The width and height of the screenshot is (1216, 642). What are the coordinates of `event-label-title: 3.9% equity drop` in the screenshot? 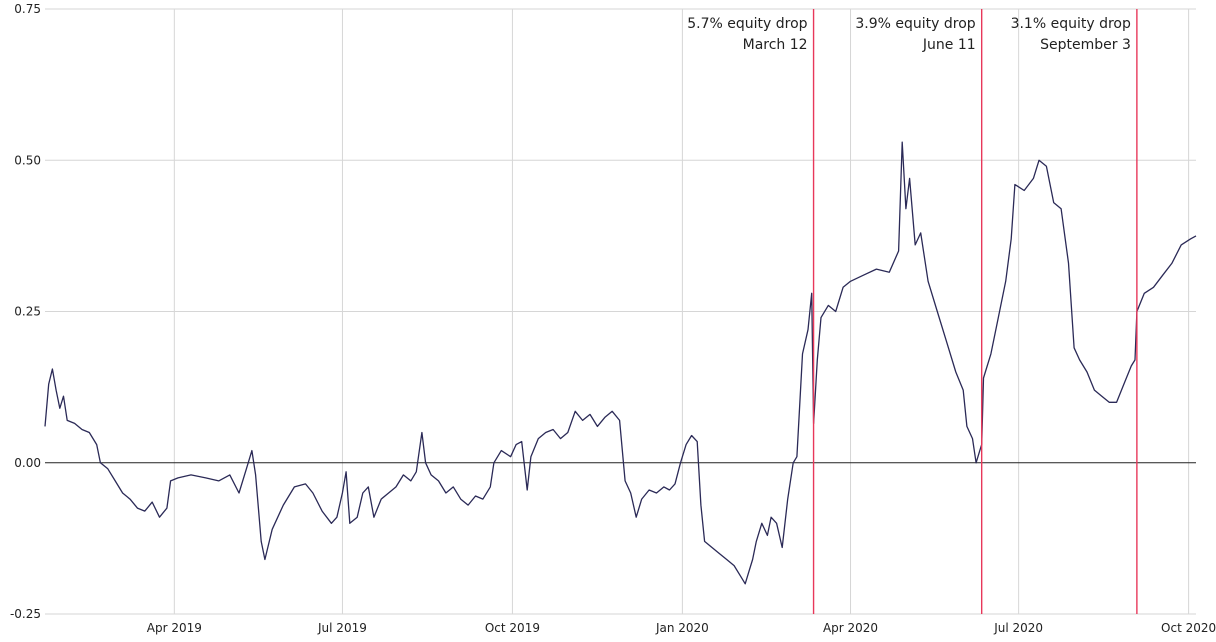 It's located at (915, 24).